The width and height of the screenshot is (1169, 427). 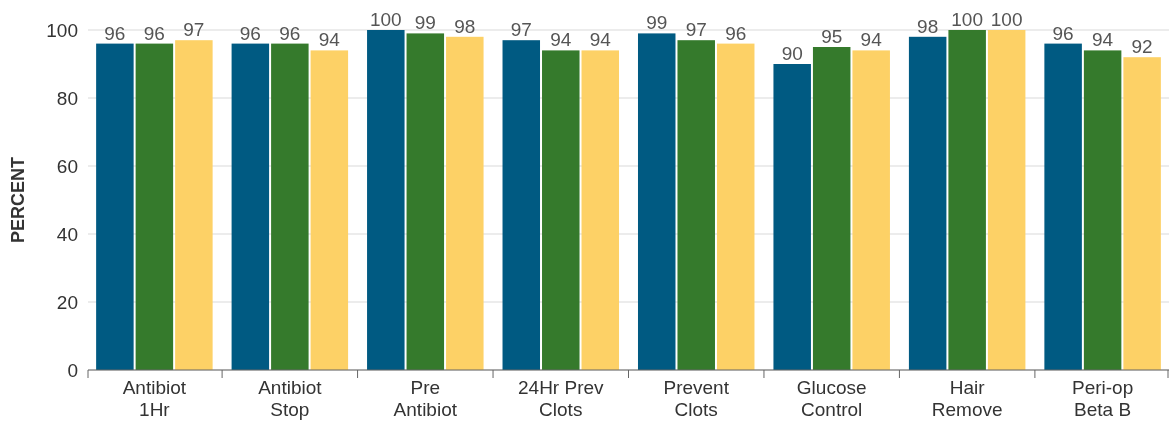 What do you see at coordinates (67, 166) in the screenshot?
I see `y-tick-label: 60` at bounding box center [67, 166].